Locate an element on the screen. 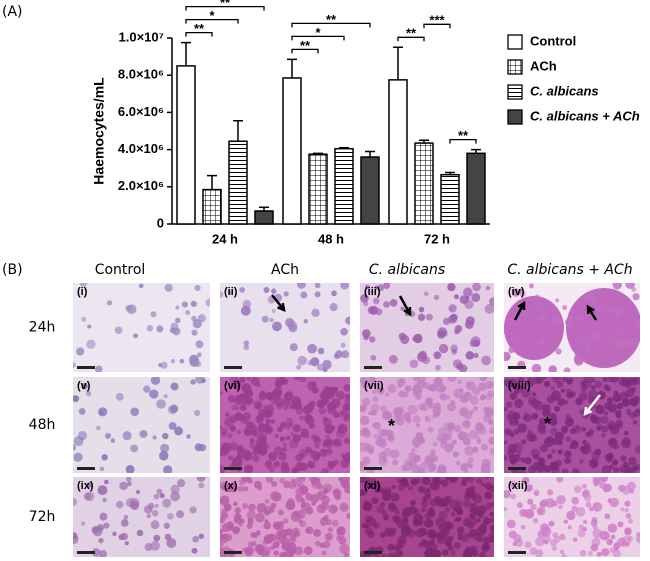  significance-label: *** is located at coordinates (437, 20).